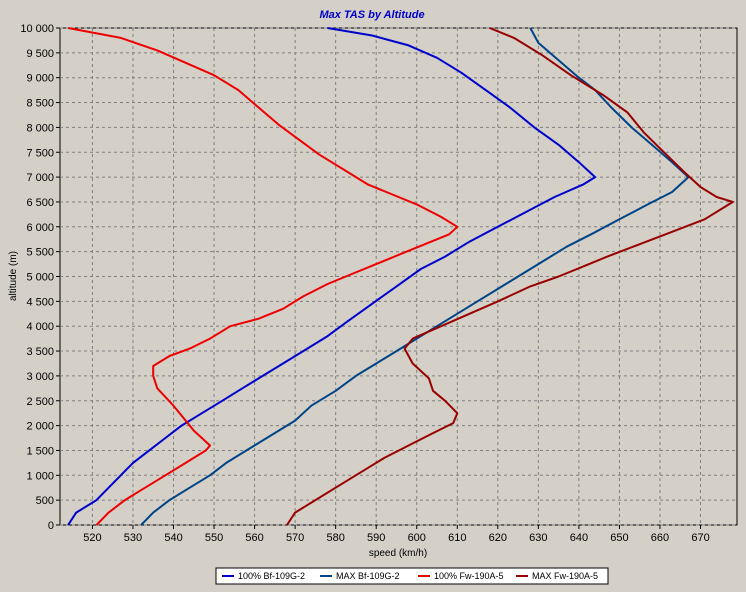 This screenshot has width=746, height=592. What do you see at coordinates (254, 538) in the screenshot?
I see `x-tick-label: 560` at bounding box center [254, 538].